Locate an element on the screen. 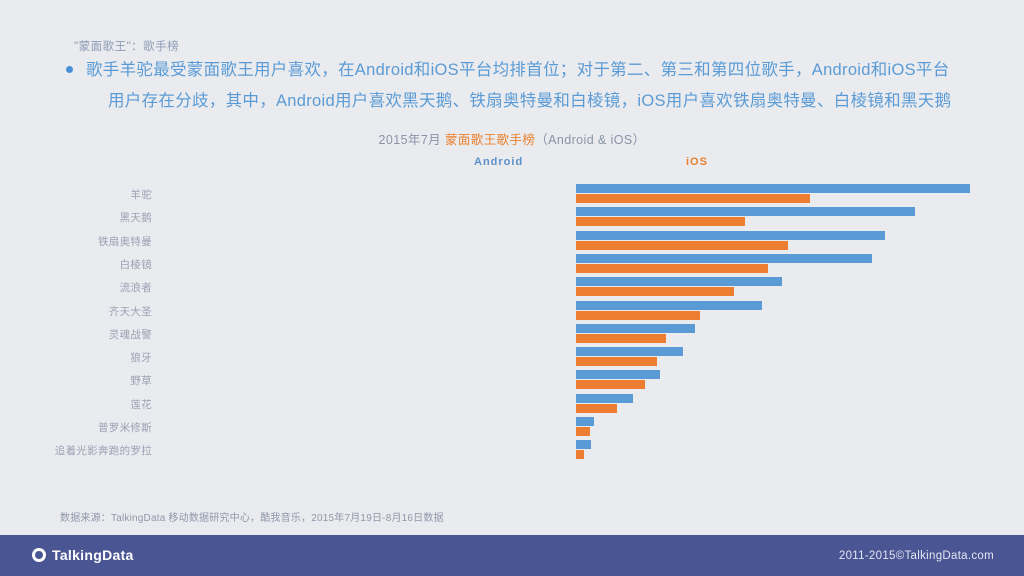 The image size is (1024, 576). chart-row: 莲花 is located at coordinates (512, 404).